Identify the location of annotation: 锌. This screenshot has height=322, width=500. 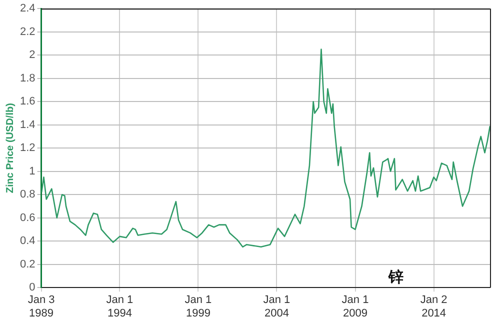
(395, 277).